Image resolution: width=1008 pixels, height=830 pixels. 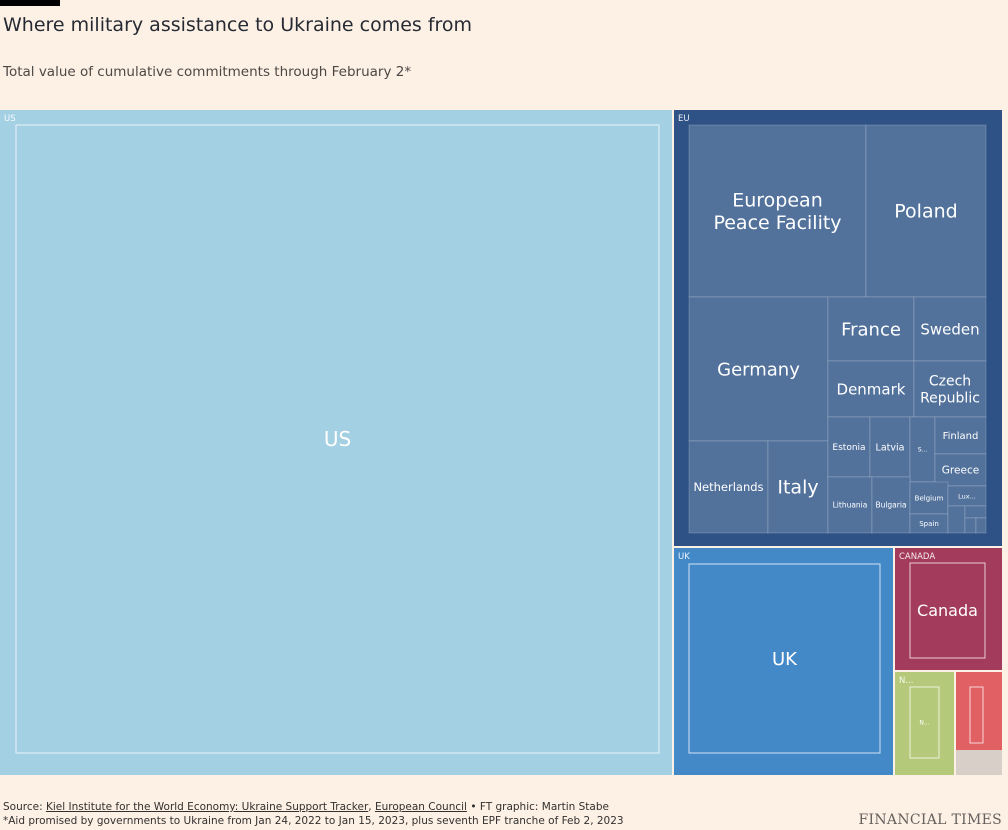 I want to click on treemap-cell-belgium, so click(x=929, y=498).